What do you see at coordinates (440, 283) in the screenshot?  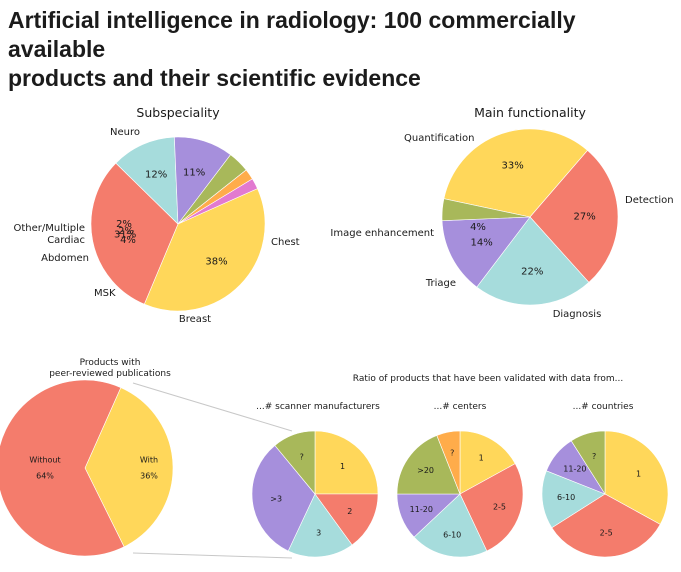 I see `main-functionality-label-triage: Triage` at bounding box center [440, 283].